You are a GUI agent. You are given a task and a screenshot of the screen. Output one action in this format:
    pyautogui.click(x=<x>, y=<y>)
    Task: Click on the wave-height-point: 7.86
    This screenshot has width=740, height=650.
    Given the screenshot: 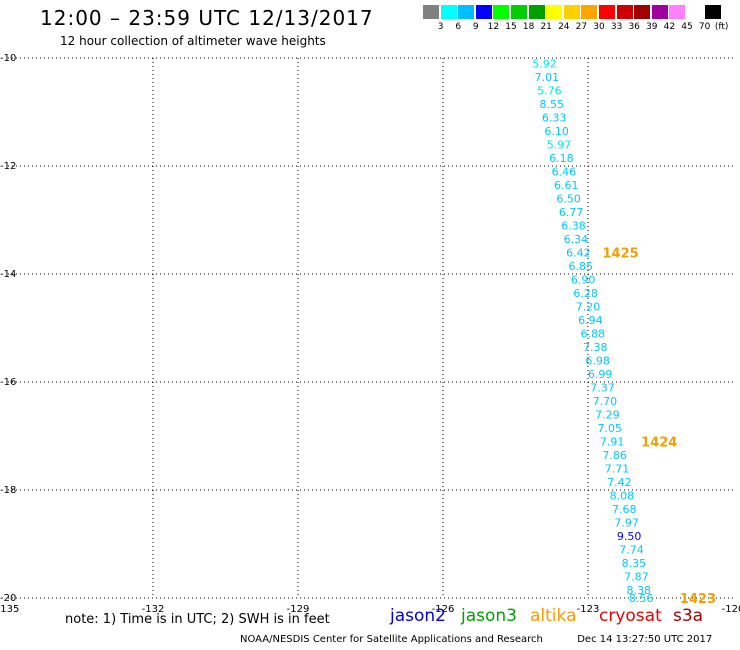 What is the action you would take?
    pyautogui.click(x=614, y=455)
    